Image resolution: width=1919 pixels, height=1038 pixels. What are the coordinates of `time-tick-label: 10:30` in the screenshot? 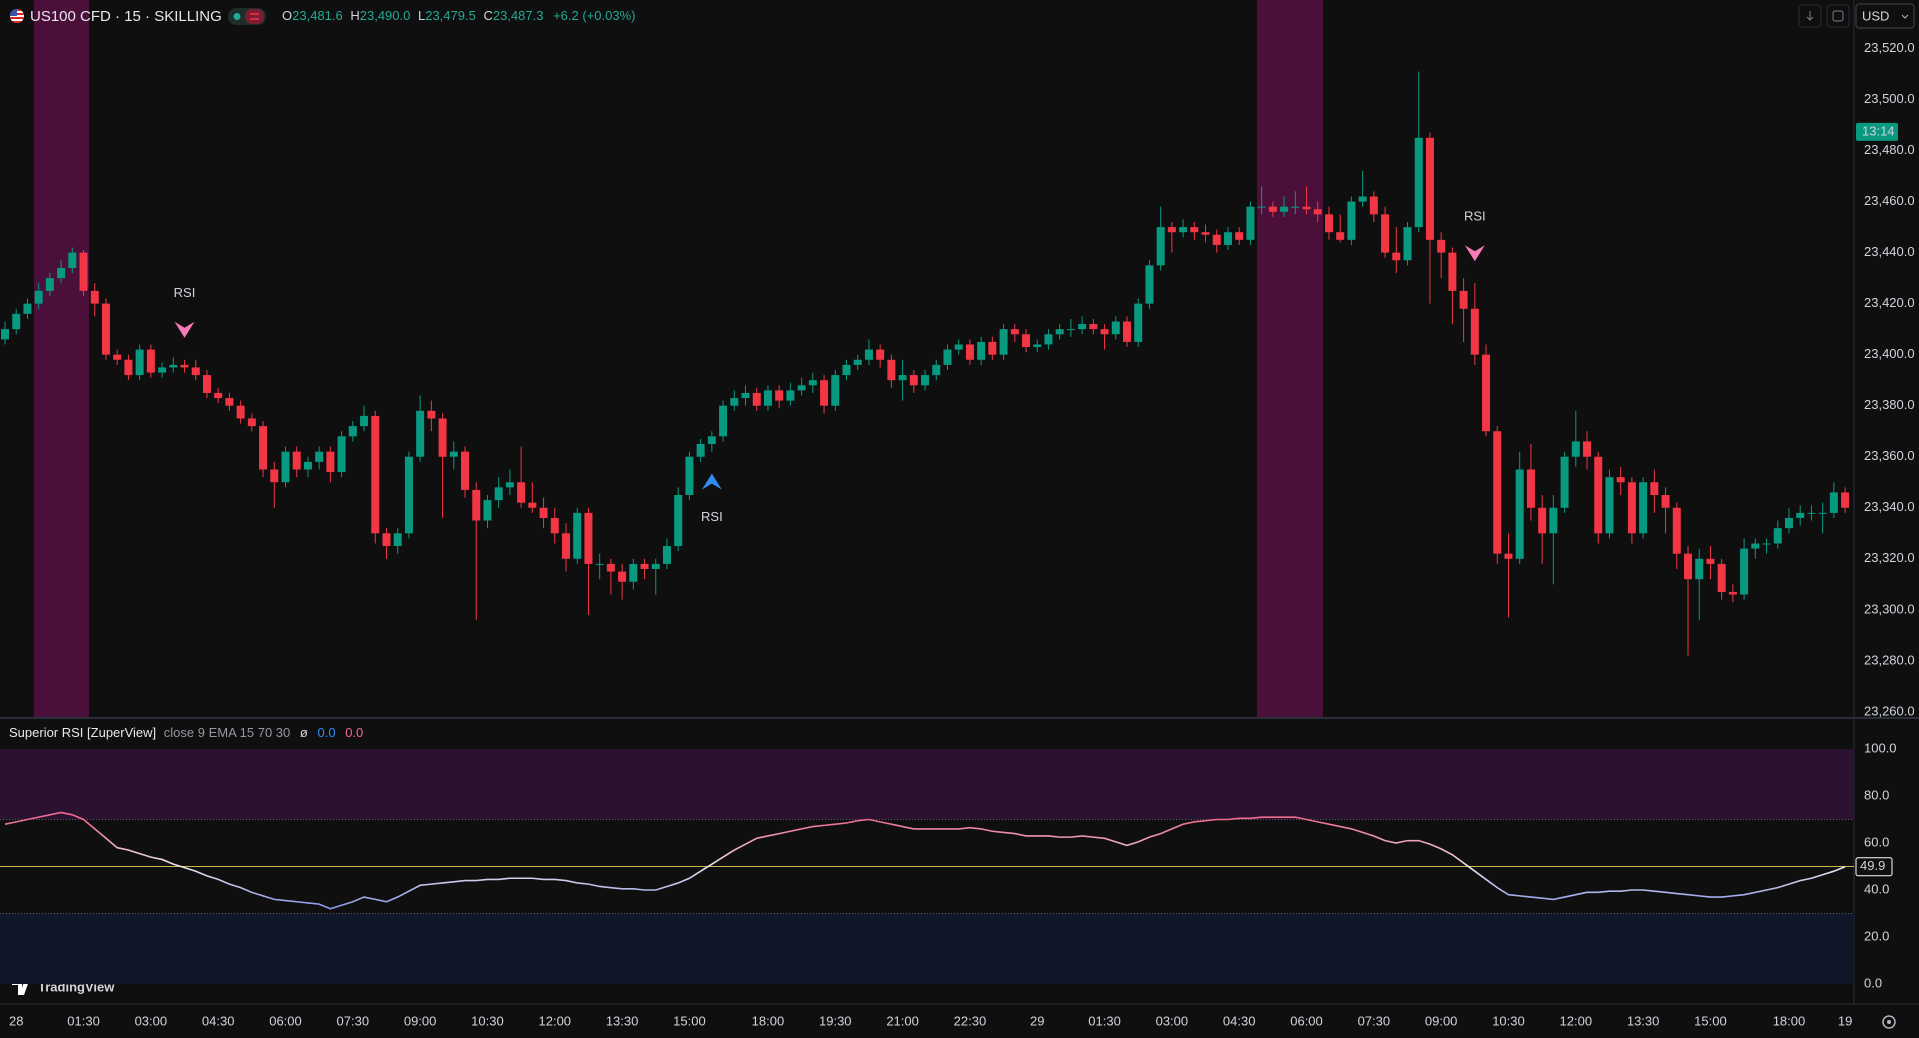 It's located at (487, 1020).